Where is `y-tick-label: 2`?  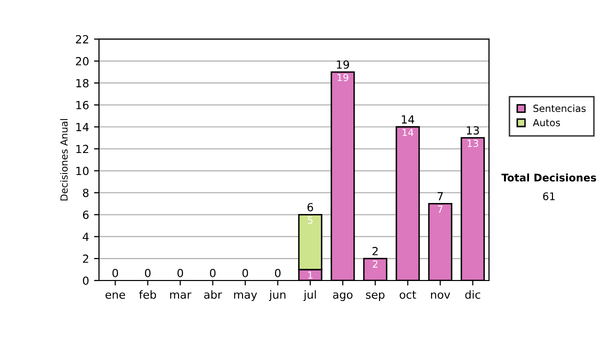
y-tick-label: 2 is located at coordinates (85, 258).